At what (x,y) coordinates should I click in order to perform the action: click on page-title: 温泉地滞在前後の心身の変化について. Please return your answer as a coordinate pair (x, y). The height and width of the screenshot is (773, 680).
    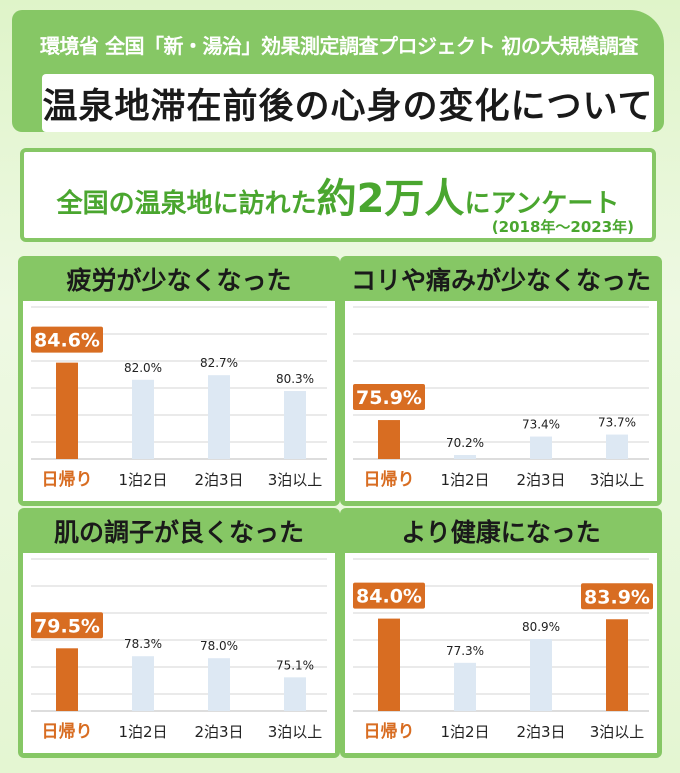
    Looking at the image, I should click on (348, 106).